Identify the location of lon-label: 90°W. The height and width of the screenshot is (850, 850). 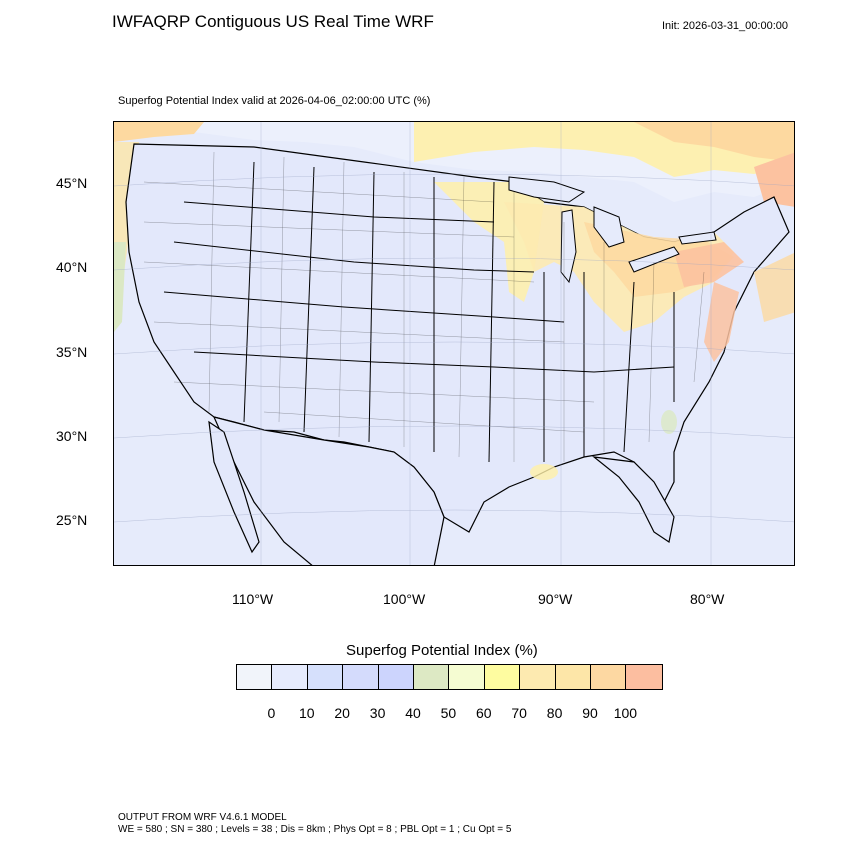
(555, 599).